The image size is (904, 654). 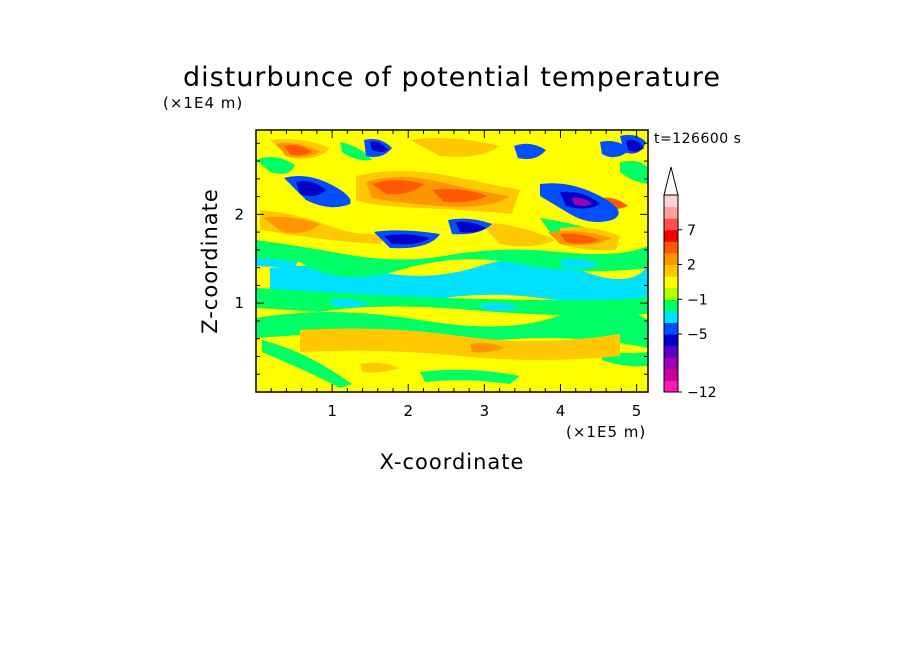 I want to click on x-tick-label: 4, so click(x=561, y=411).